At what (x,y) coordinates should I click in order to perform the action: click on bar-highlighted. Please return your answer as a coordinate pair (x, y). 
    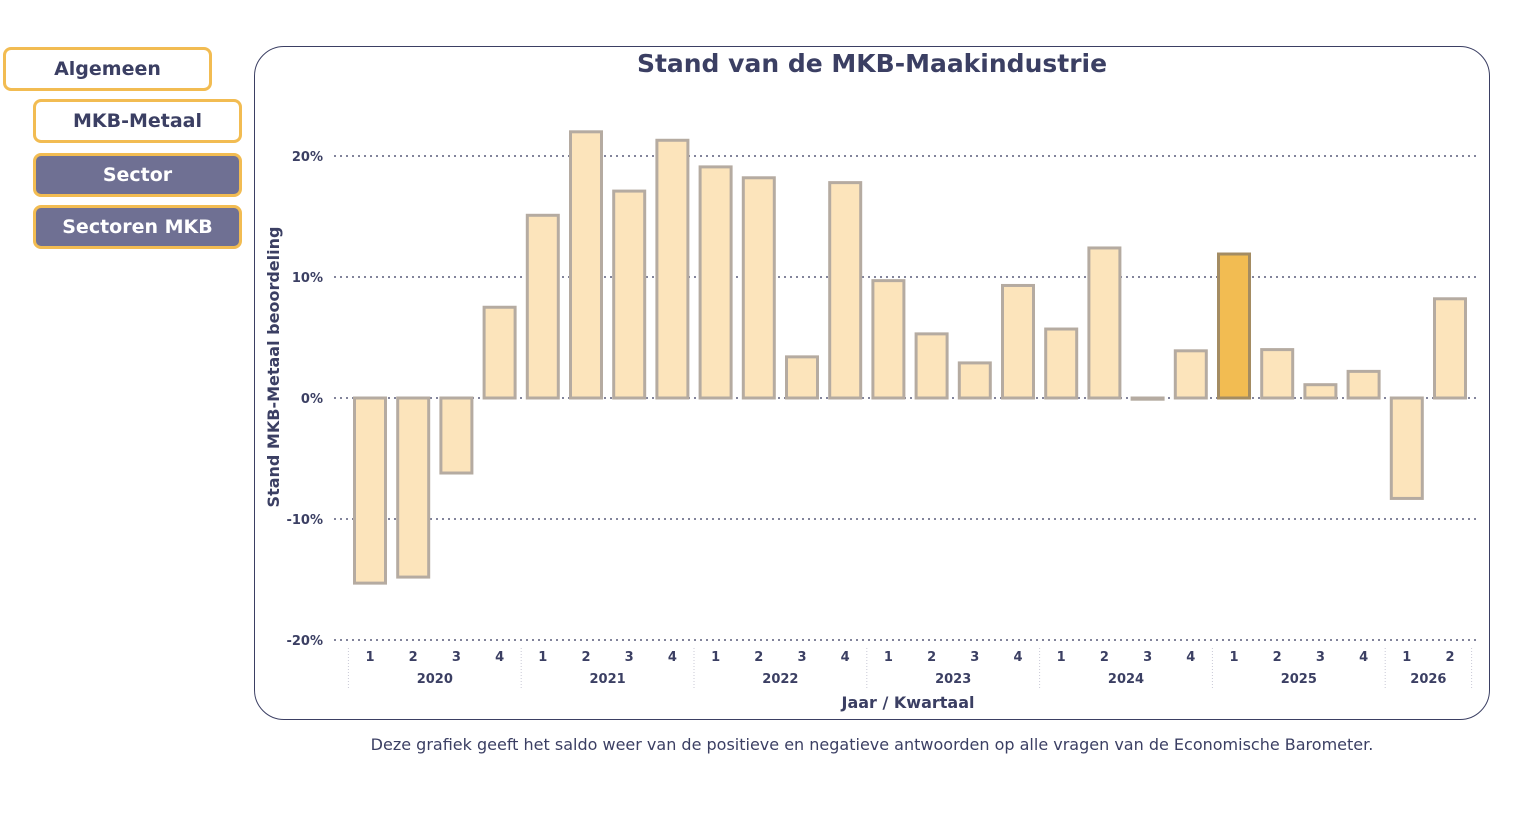
    Looking at the image, I should click on (1234, 326).